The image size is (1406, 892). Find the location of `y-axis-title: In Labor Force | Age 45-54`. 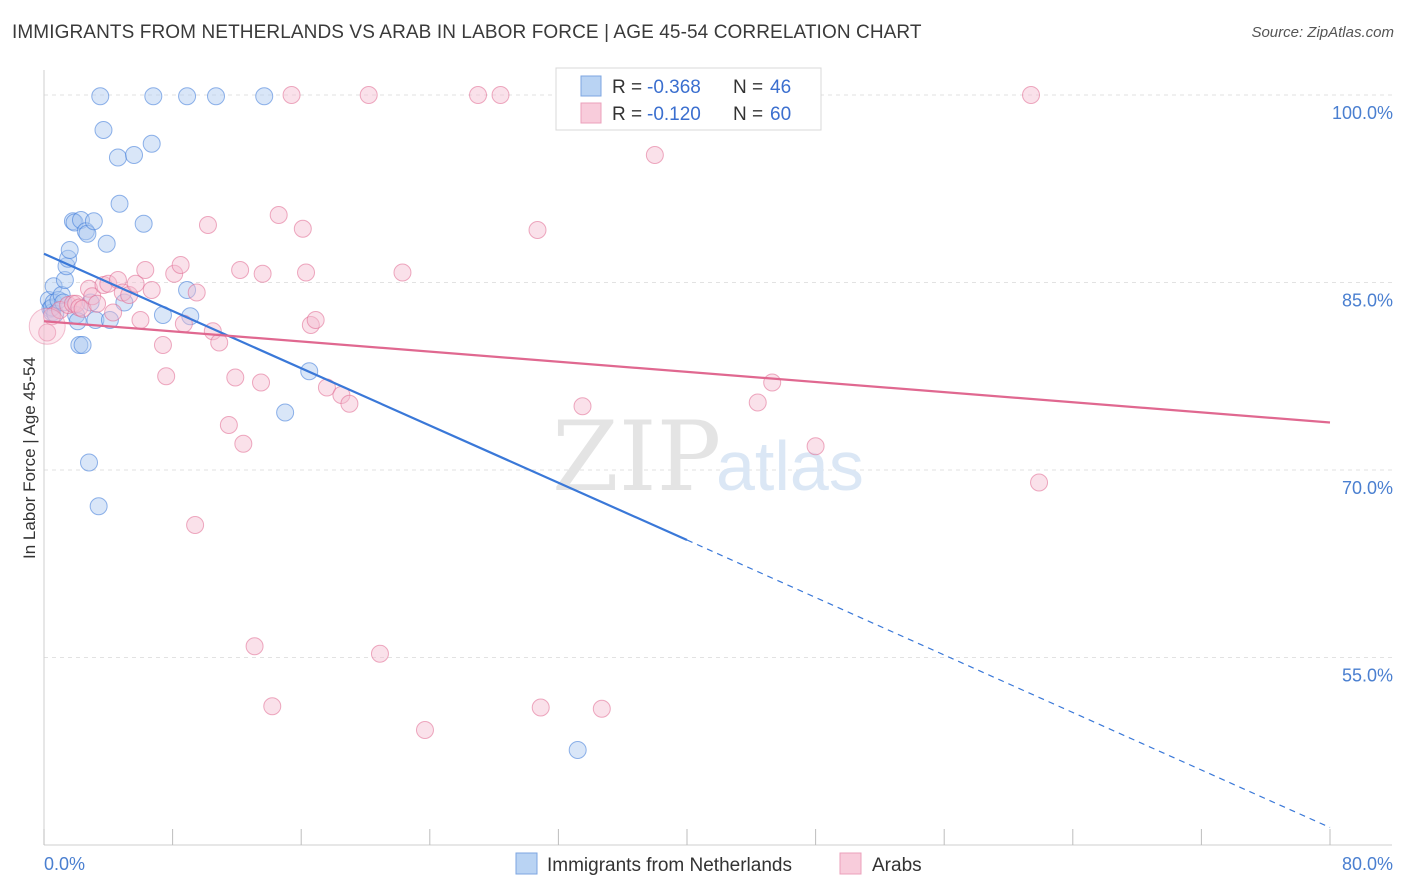

y-axis-title: In Labor Force | Age 45-54 is located at coordinates (29, 458).